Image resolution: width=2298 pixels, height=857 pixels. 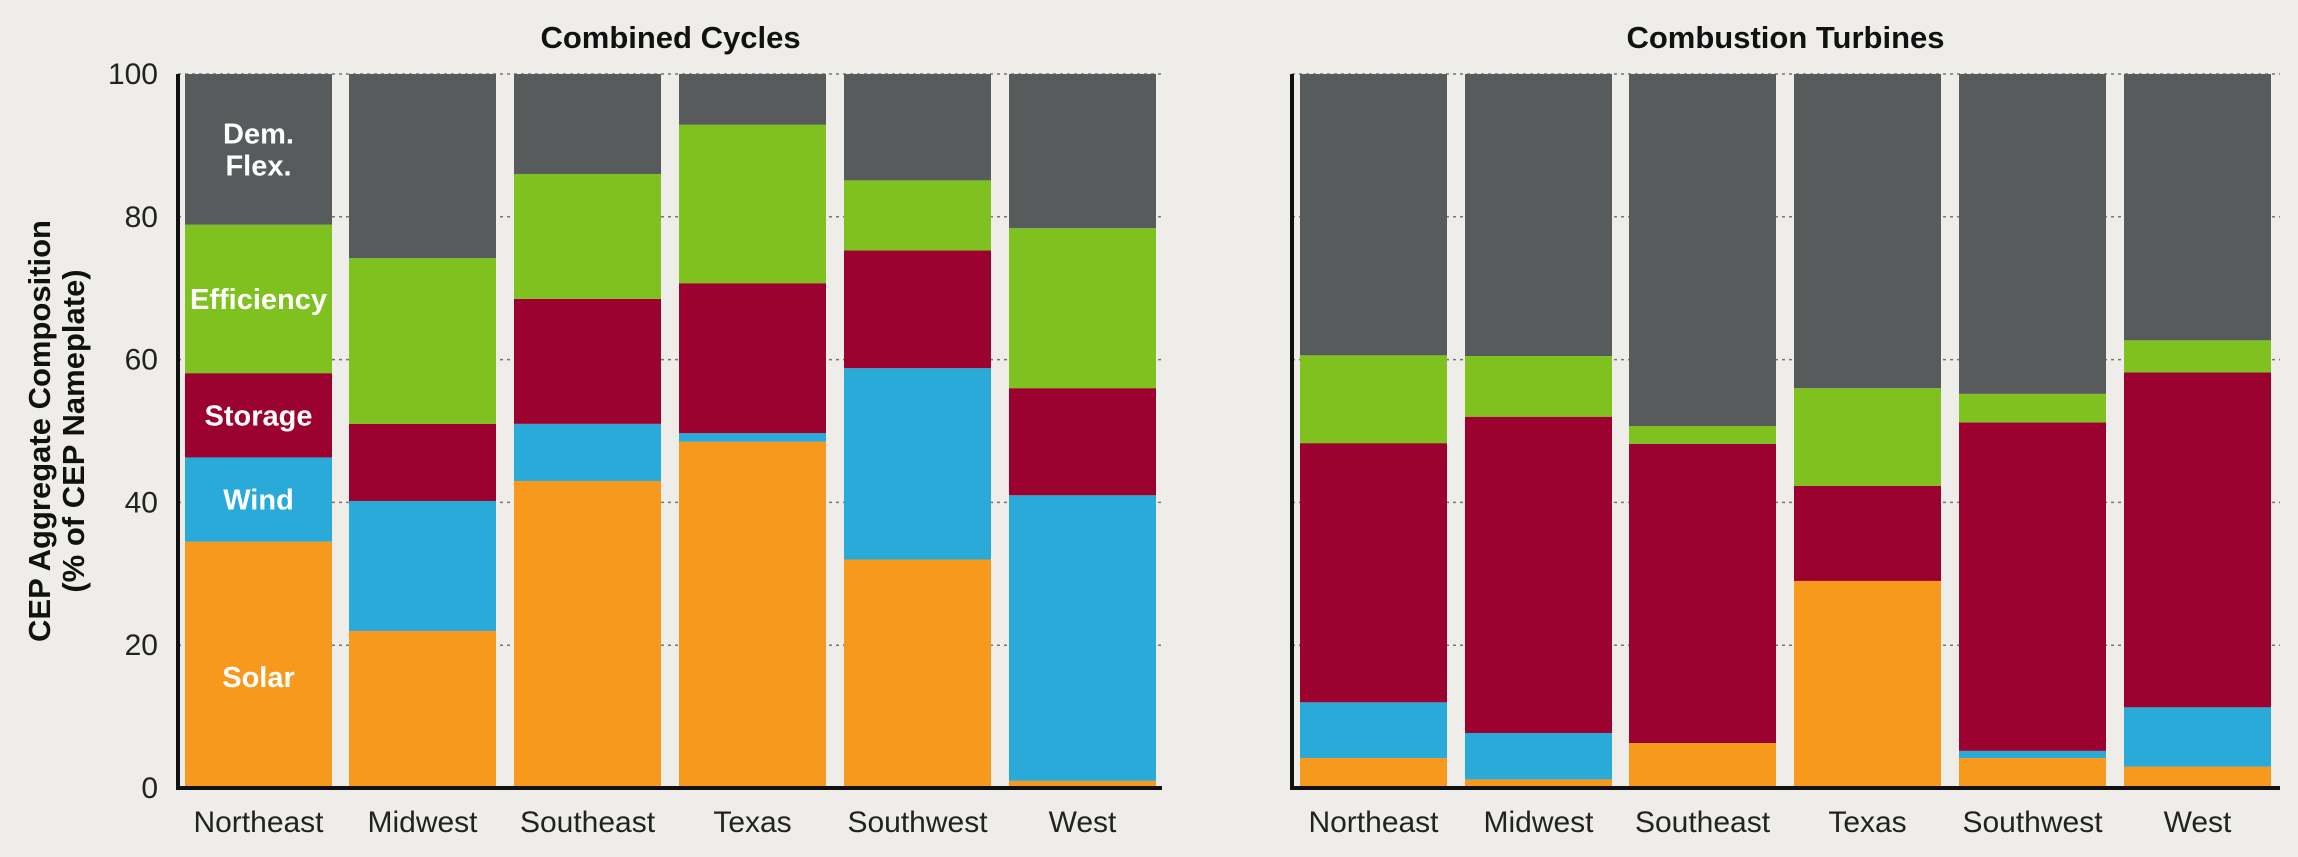 I want to click on bar-wind-texas, so click(x=752, y=437).